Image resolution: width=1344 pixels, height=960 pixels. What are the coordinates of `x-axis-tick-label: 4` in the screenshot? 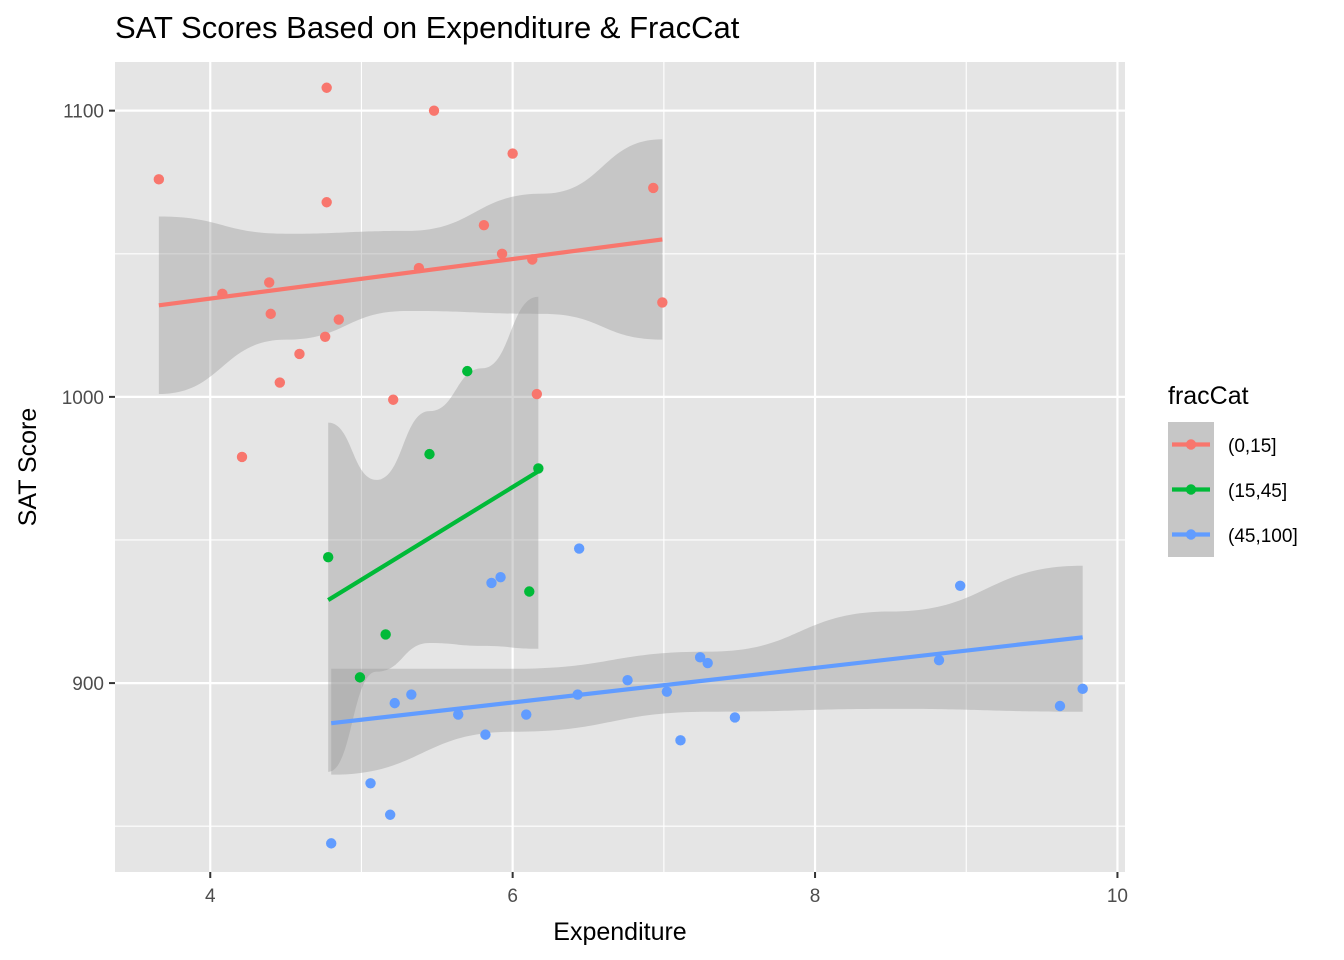 It's located at (210, 896).